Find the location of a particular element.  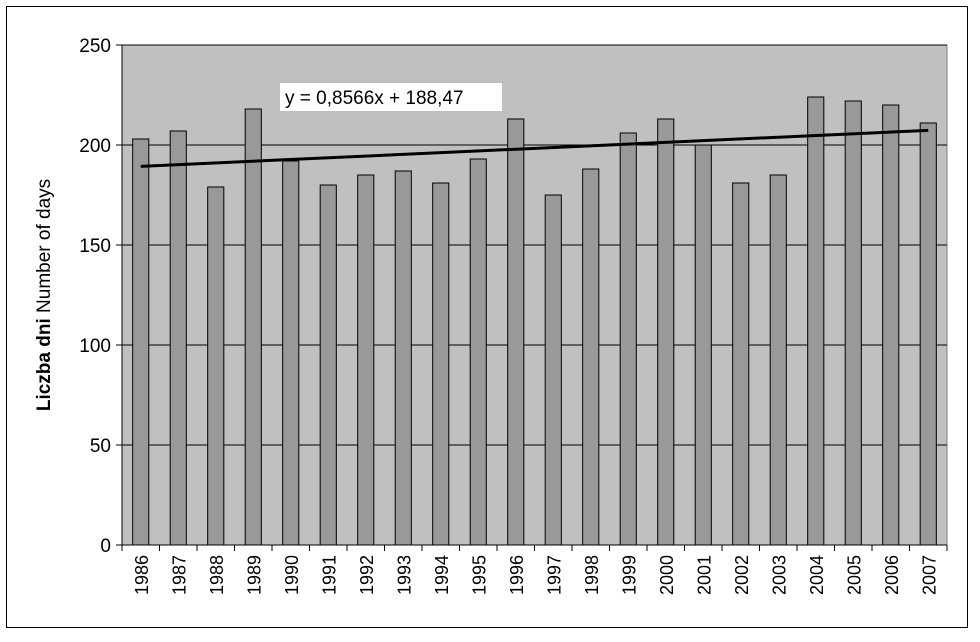

x-tick-label: 1988 is located at coordinates (217, 575).